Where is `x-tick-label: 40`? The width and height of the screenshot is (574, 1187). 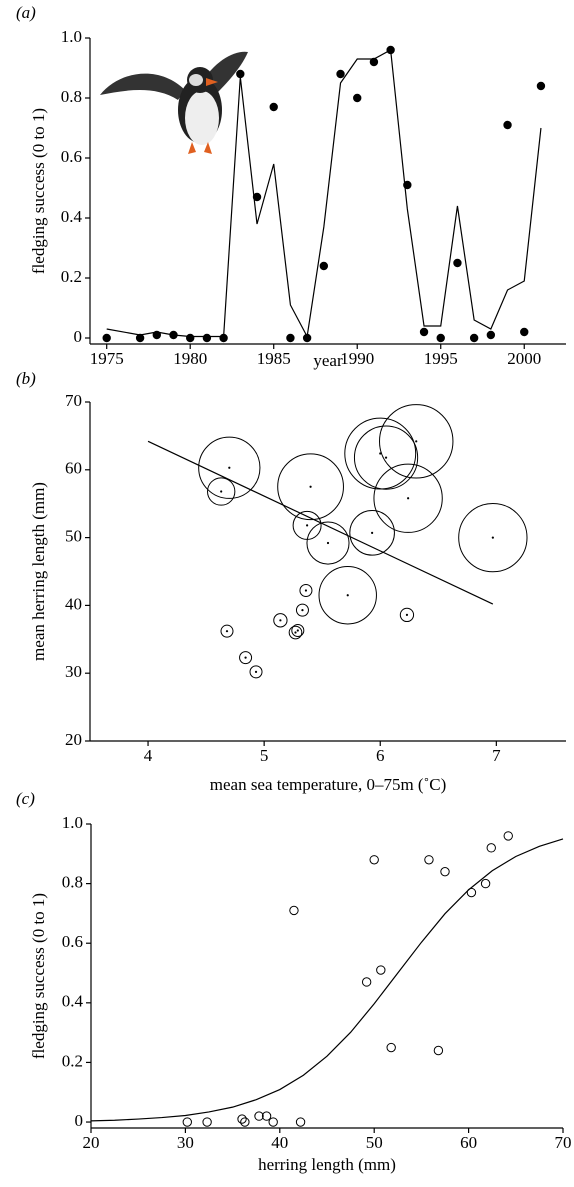 x-tick-label: 40 is located at coordinates (279, 1142).